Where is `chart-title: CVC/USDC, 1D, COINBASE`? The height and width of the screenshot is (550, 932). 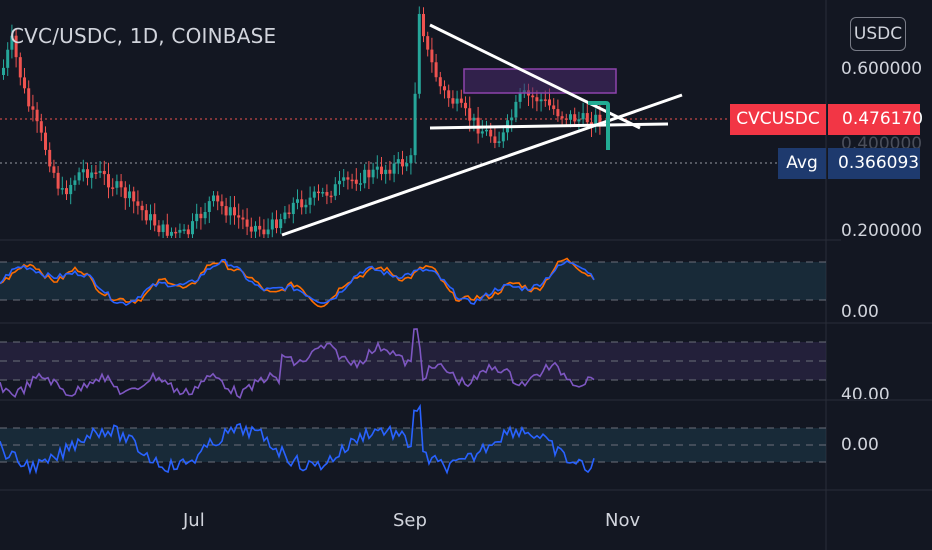 chart-title: CVC/USDC, 1D, COINBASE is located at coordinates (143, 36).